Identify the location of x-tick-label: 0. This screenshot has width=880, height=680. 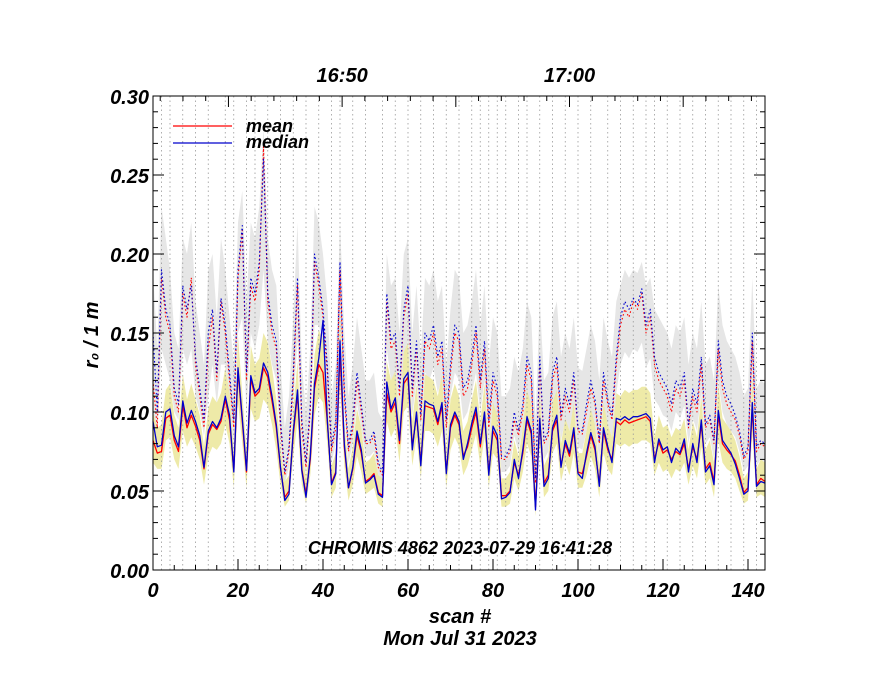
(152, 591).